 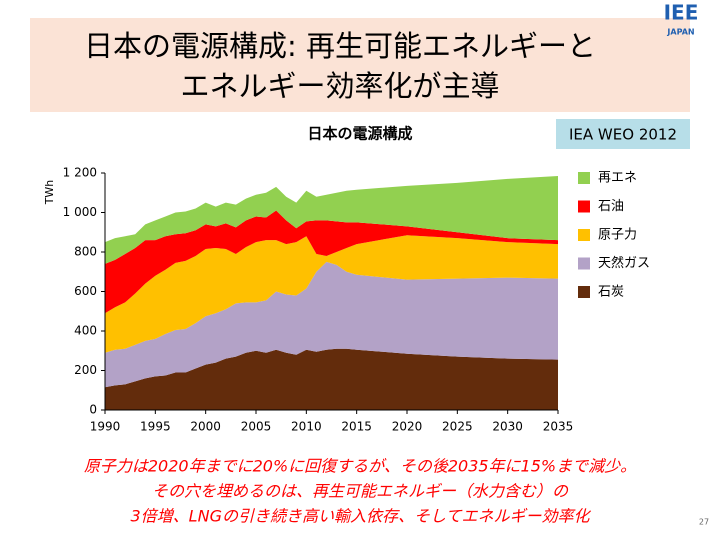 What do you see at coordinates (558, 427) in the screenshot?
I see `x-tick-label: 2035` at bounding box center [558, 427].